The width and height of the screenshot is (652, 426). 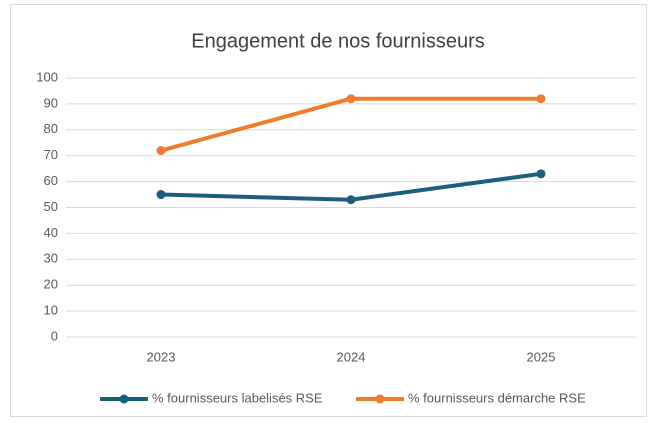 I want to click on x-tick-label: 2025, so click(x=541, y=356).